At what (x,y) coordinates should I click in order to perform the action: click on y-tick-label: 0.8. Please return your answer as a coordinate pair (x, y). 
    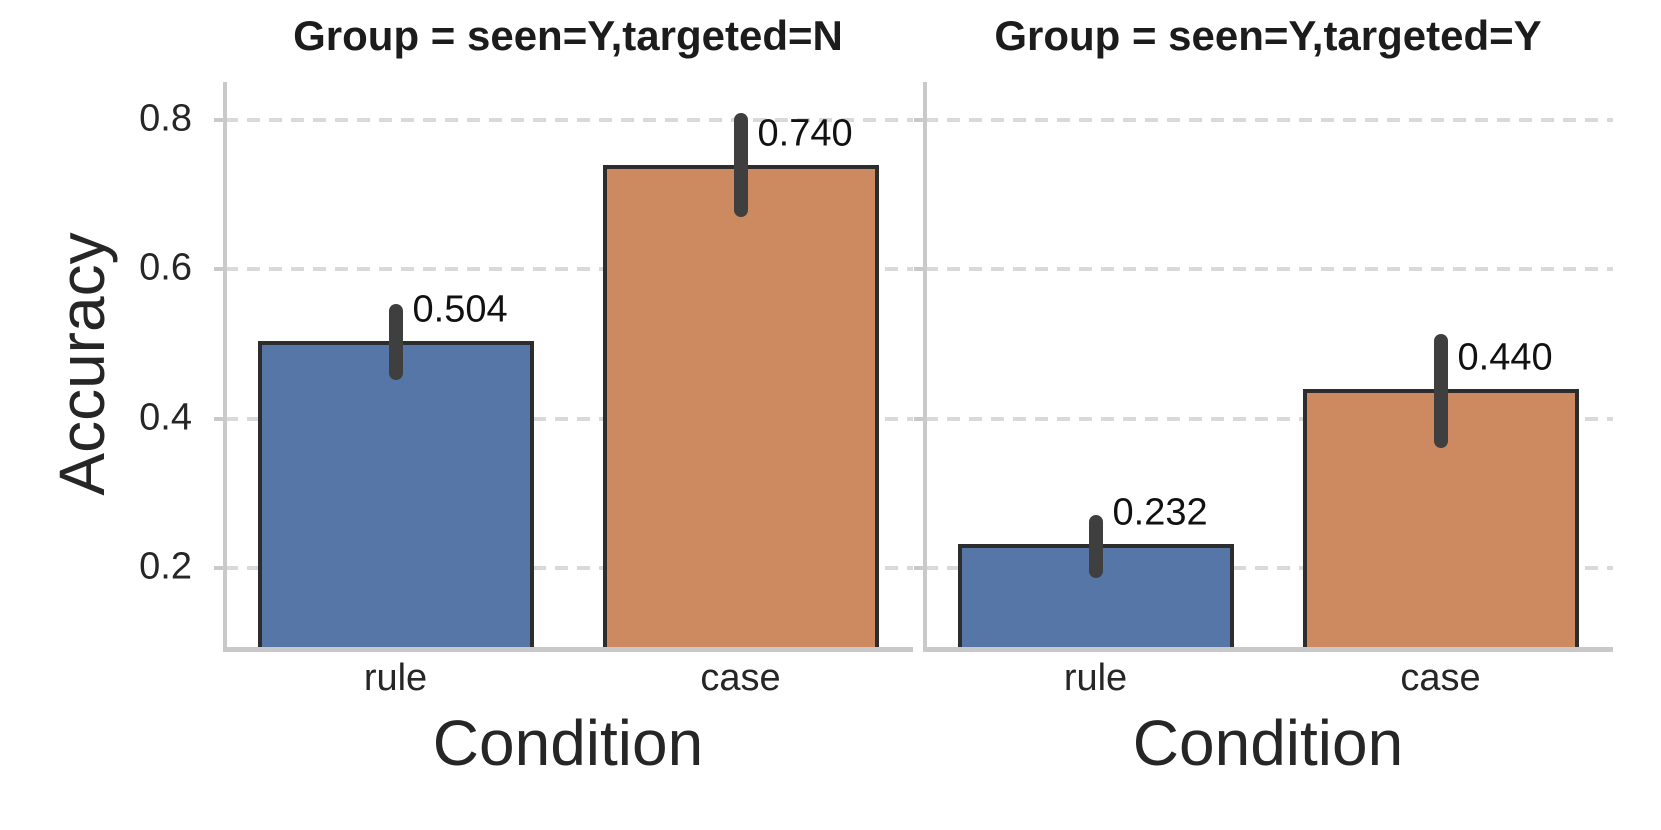
    Looking at the image, I should click on (165, 118).